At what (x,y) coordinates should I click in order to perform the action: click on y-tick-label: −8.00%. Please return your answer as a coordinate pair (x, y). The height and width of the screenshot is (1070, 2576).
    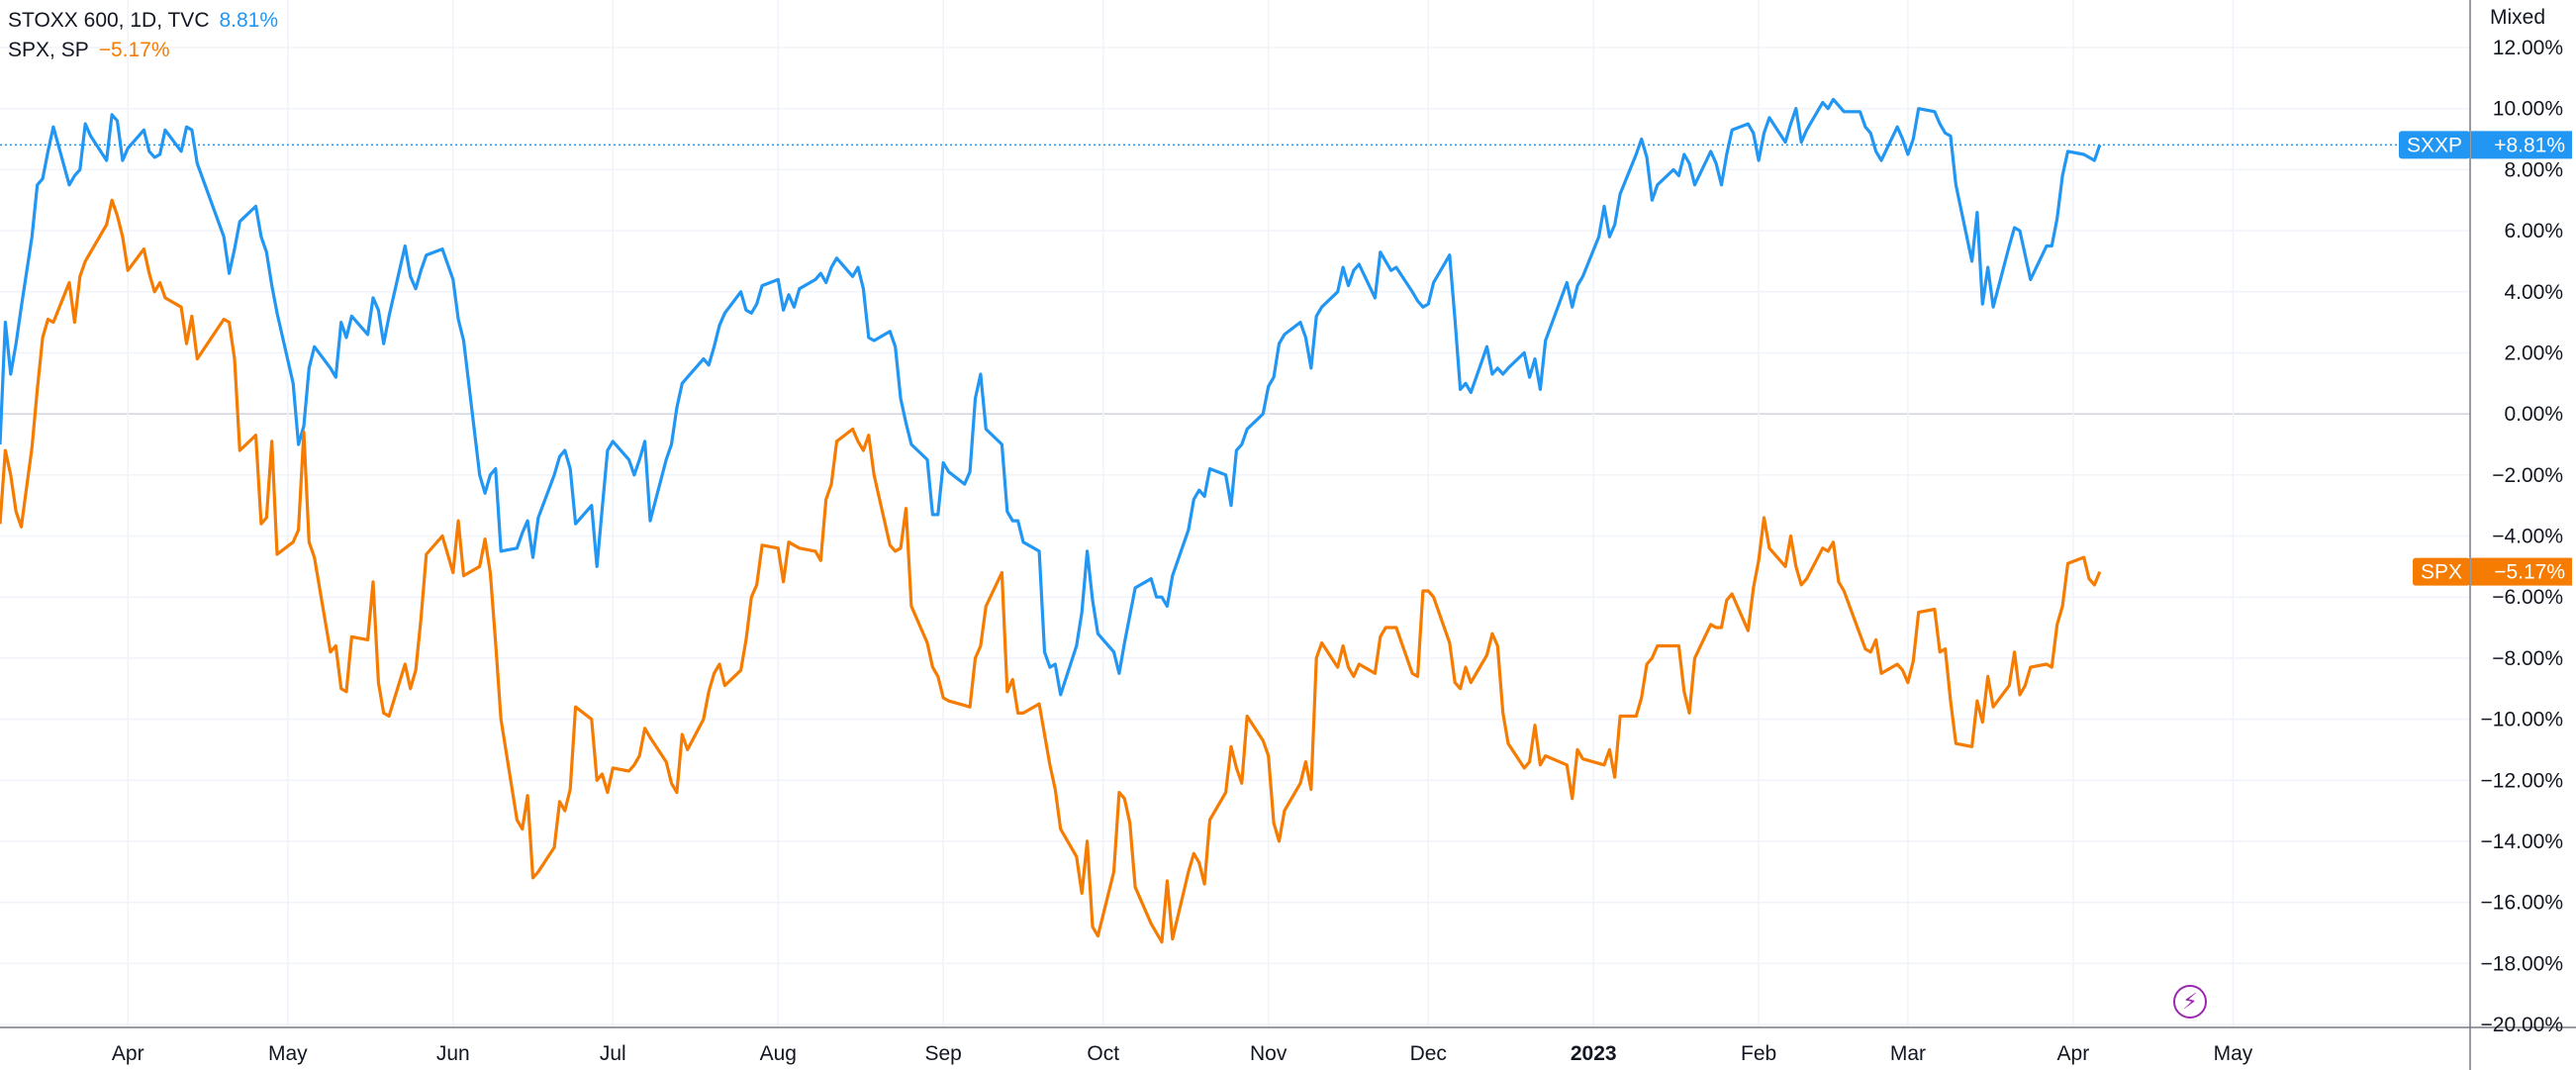
    Looking at the image, I should click on (2527, 658).